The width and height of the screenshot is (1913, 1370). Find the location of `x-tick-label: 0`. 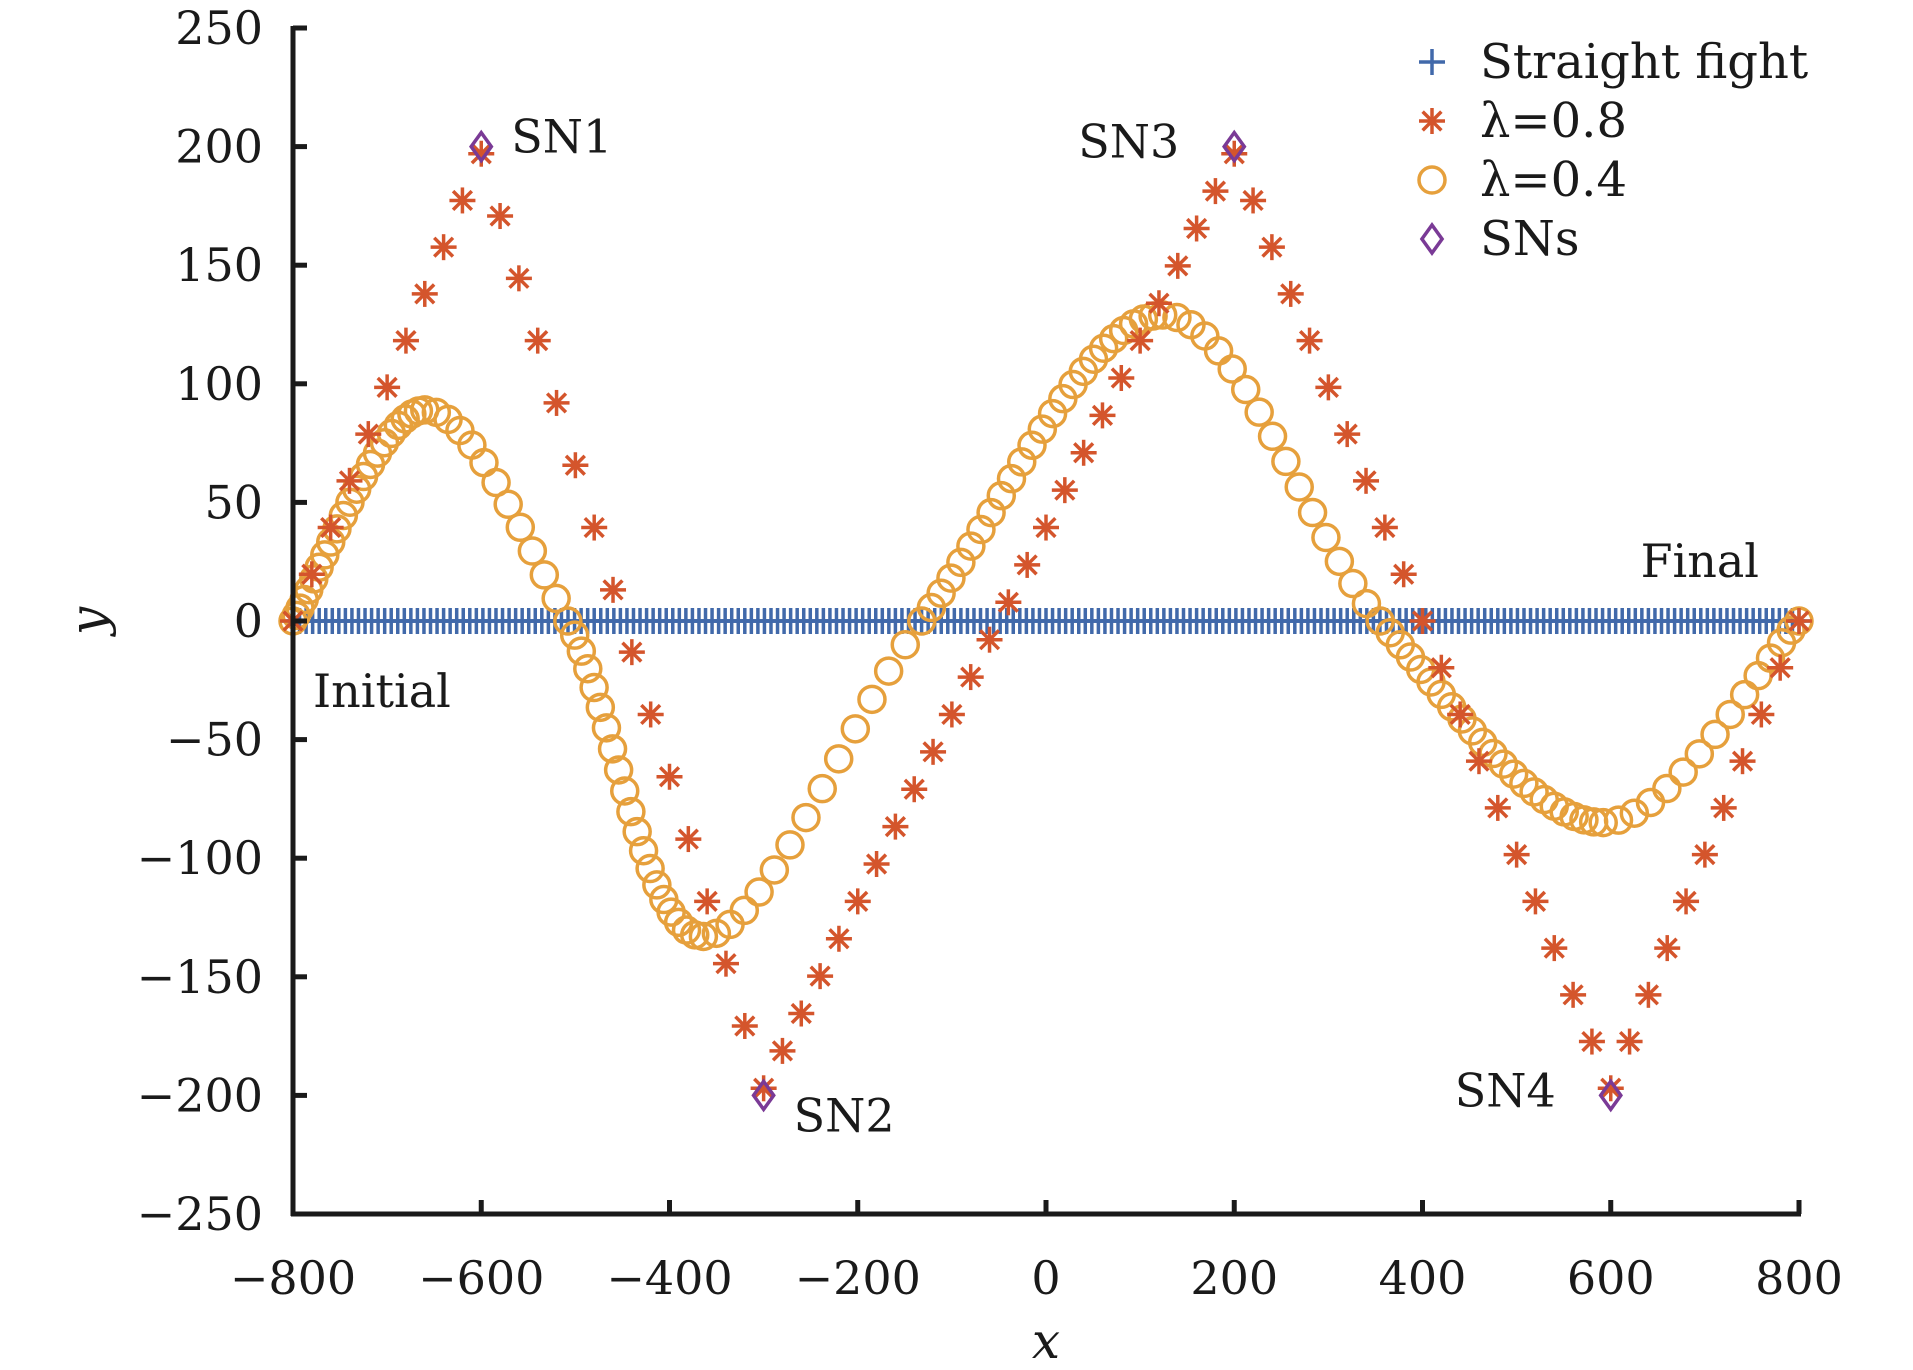

x-tick-label: 0 is located at coordinates (1045, 1278).